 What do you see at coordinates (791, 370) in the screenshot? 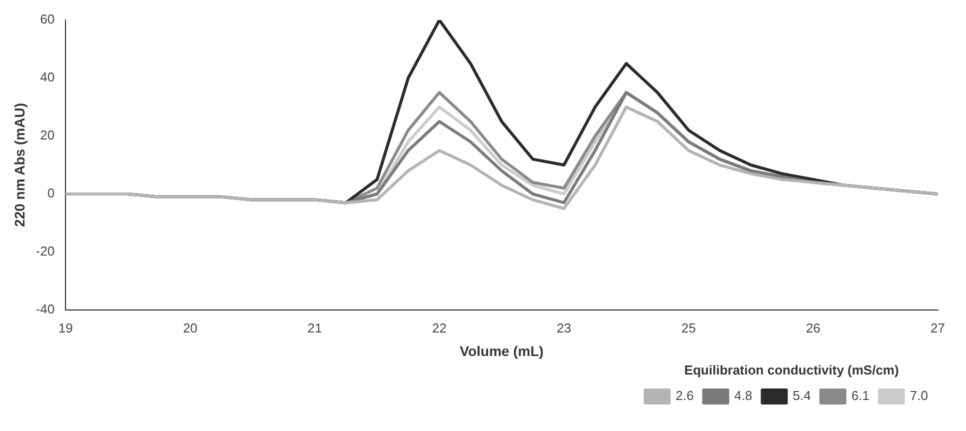
I see `legend-title: Equilibration conductivity (mS/cm)` at bounding box center [791, 370].